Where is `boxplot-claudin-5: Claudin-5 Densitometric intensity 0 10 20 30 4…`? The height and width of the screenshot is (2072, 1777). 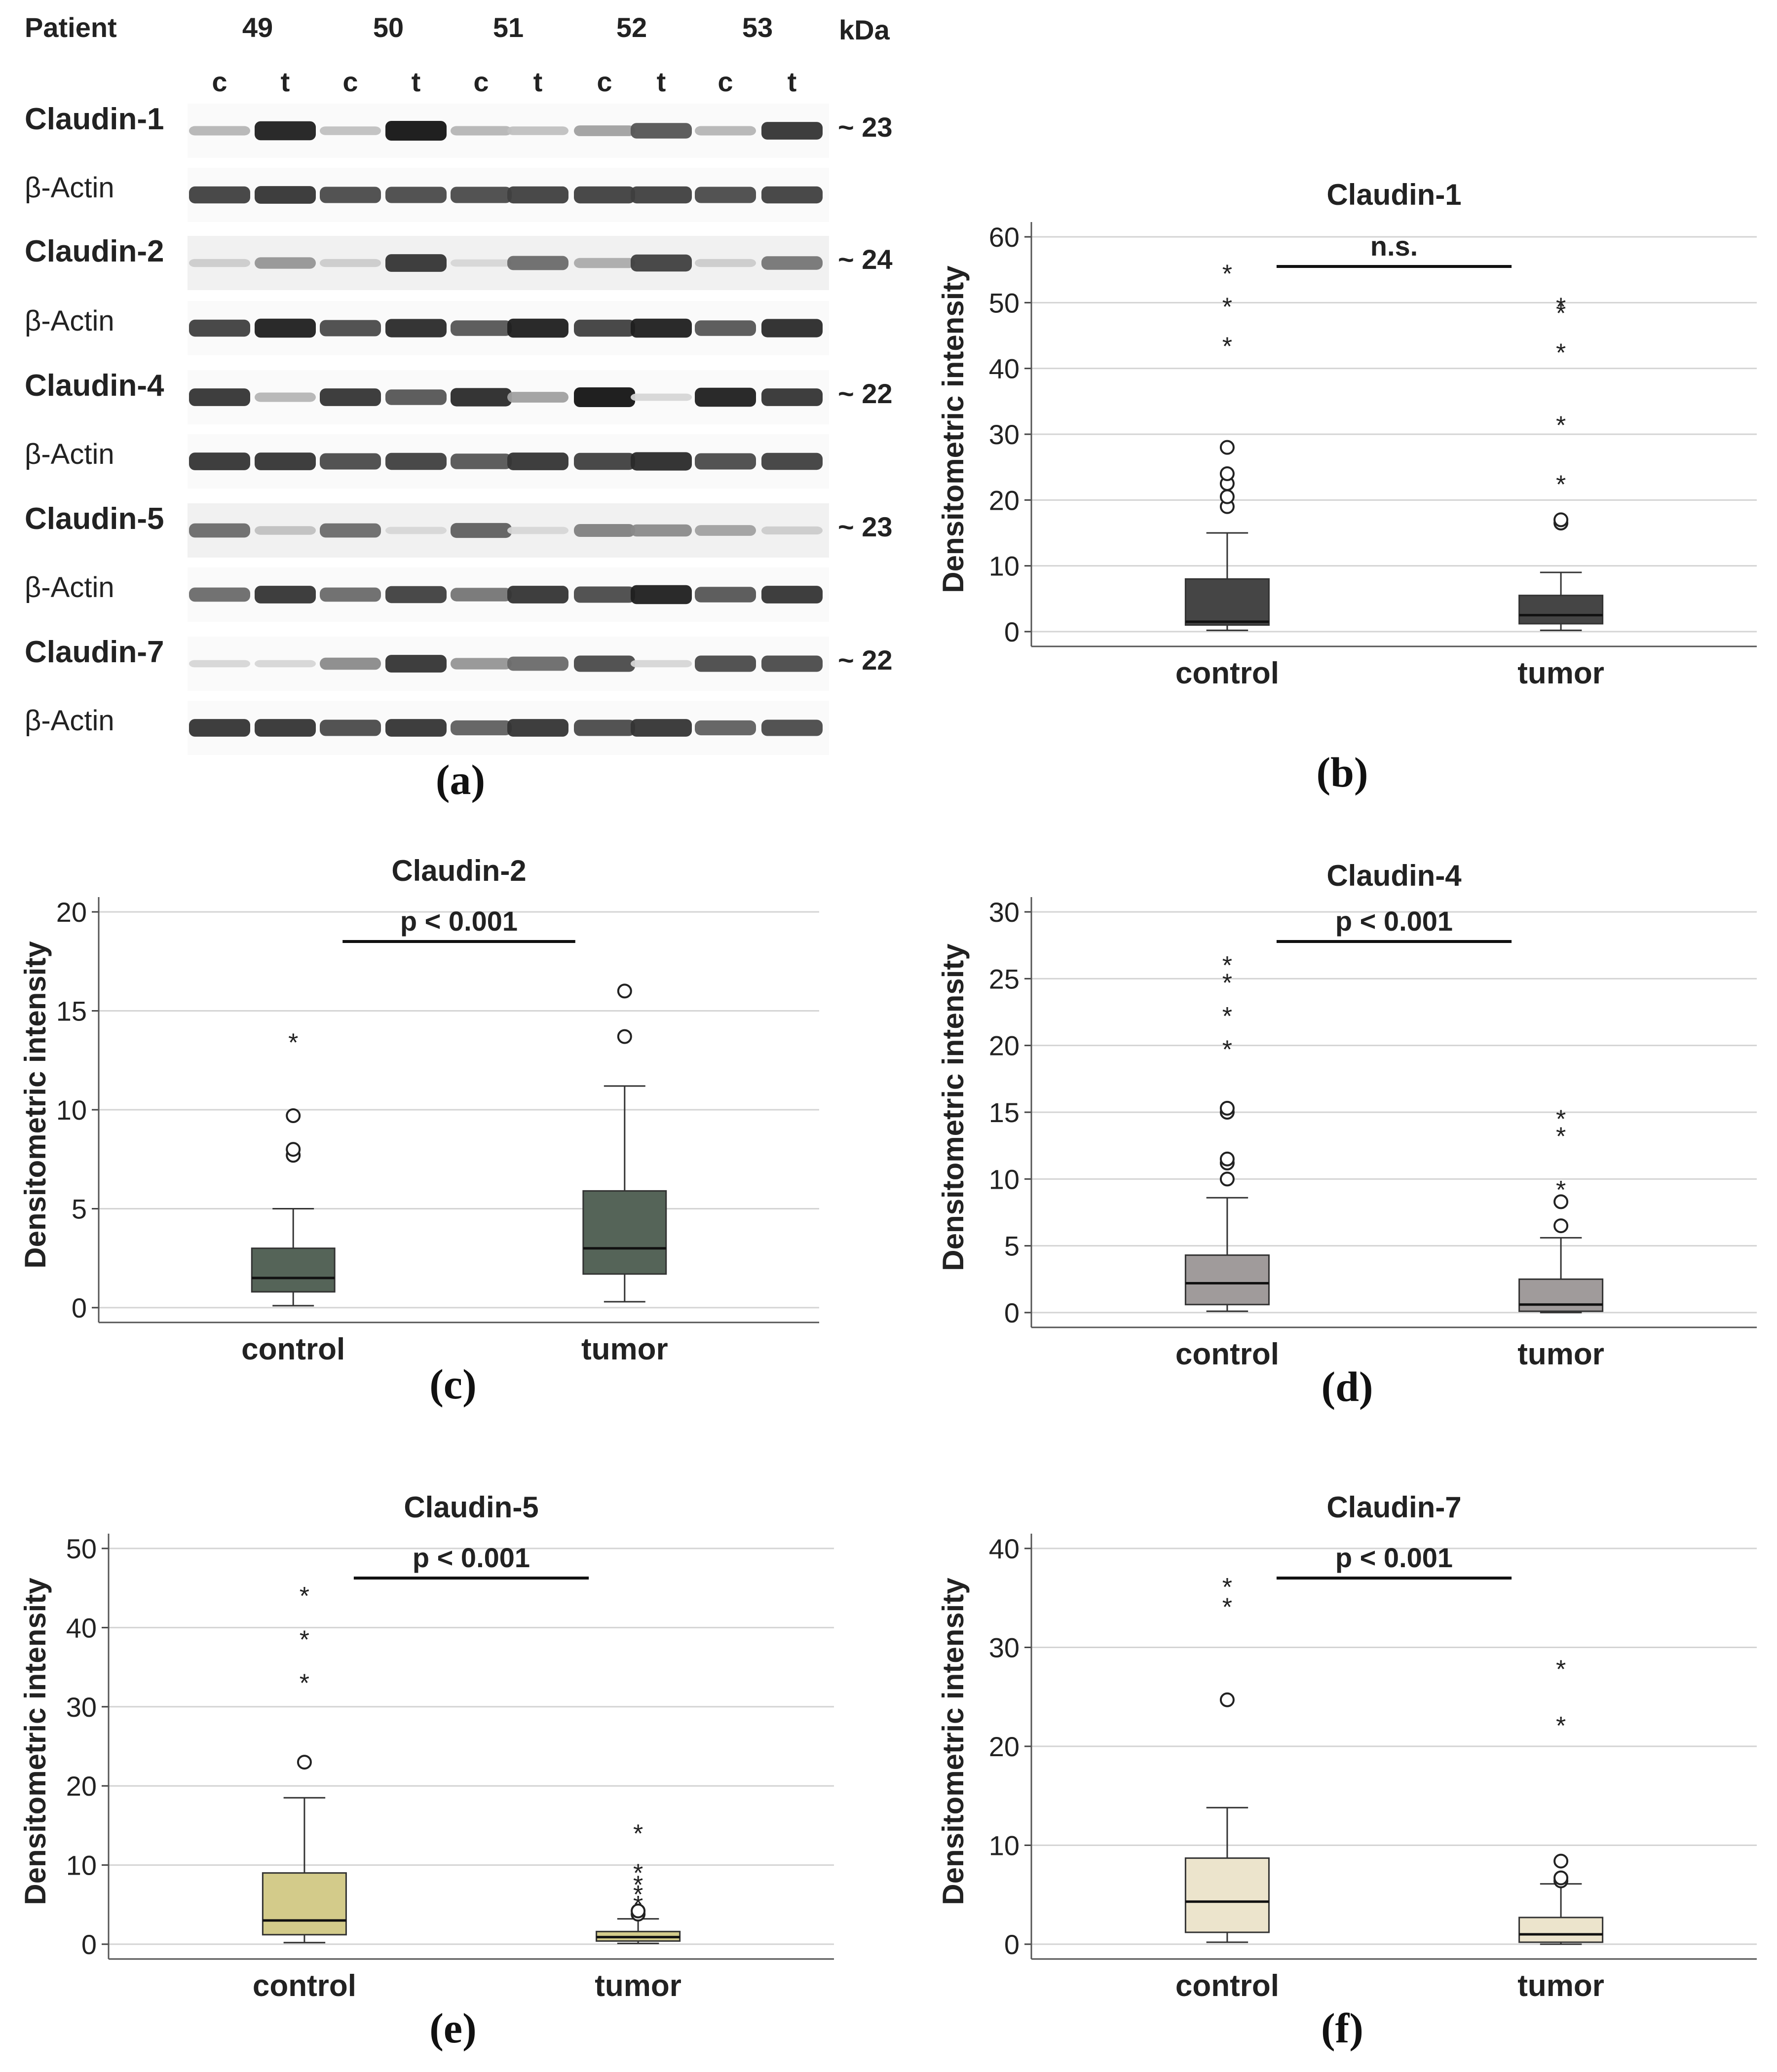 boxplot-claudin-5: Claudin-5 Densitometric intensity 0 10 20 30 4… is located at coordinates (427, 1747).